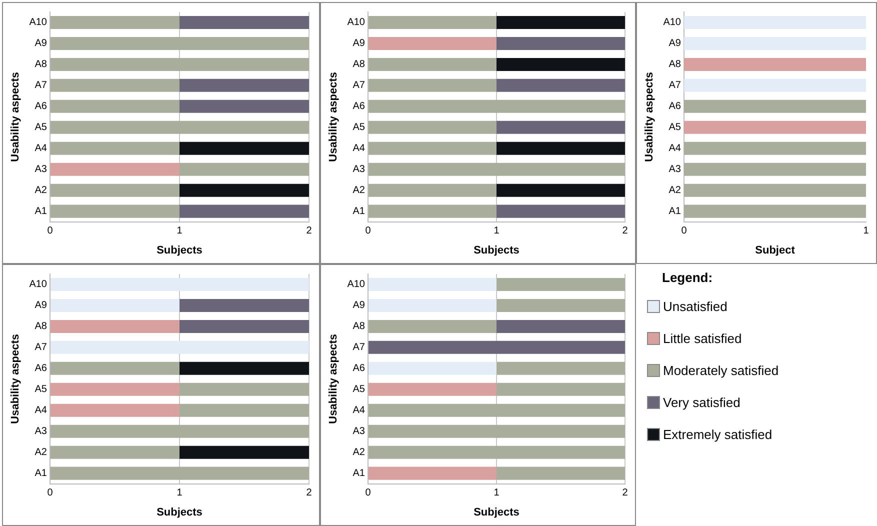 This screenshot has width=877, height=526. Describe the element at coordinates (701, 402) in the screenshot. I see `legend-label: Very satisfied` at that location.